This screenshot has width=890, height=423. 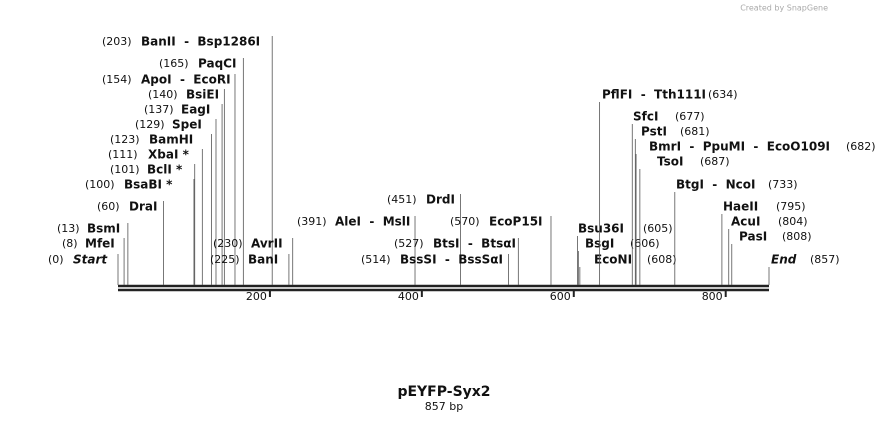 I want to click on site-name: BanII - Bsp1286I, so click(x=200, y=42).